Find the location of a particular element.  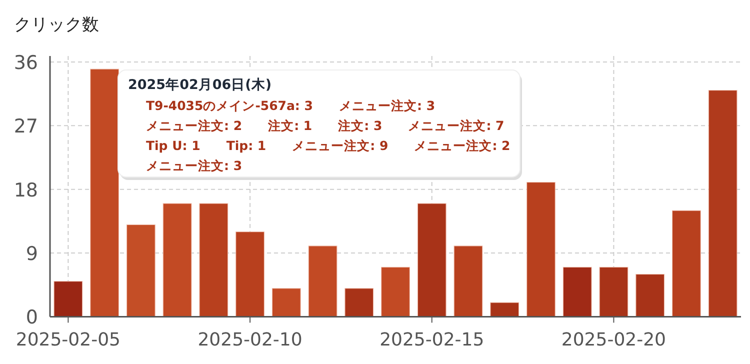

annotation: メニュー注文: 7 is located at coordinates (456, 125).